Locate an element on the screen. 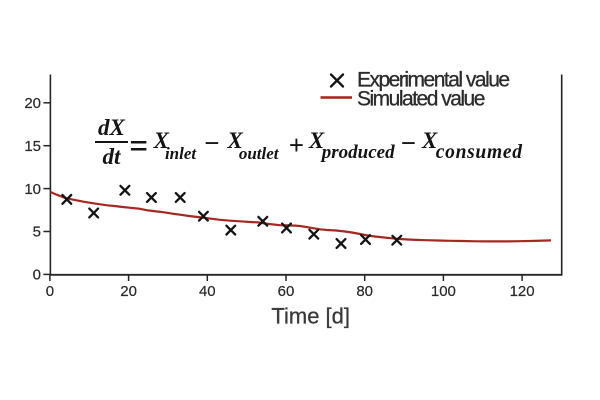  svg-text: 60 is located at coordinates (286, 291).